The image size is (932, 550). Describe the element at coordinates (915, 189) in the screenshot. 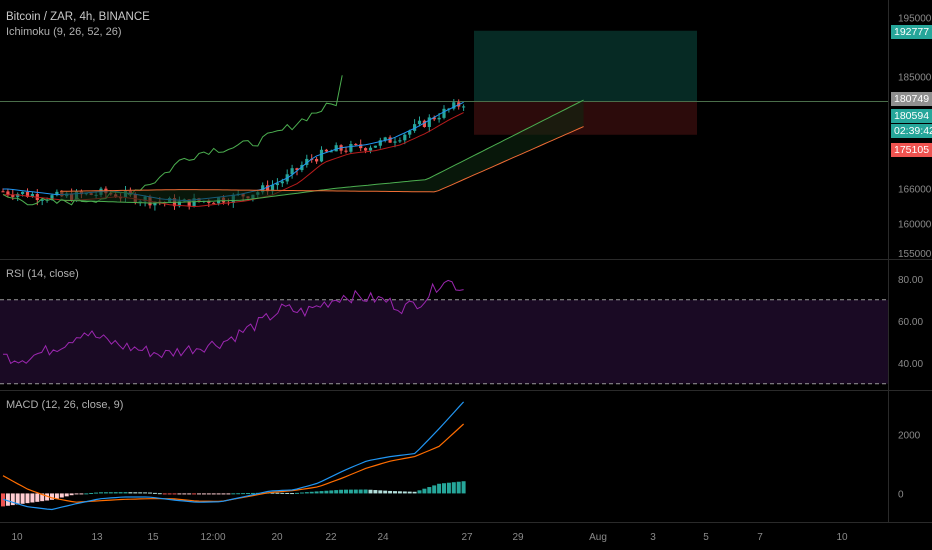

I see `price-axis-tick: 166000` at that location.